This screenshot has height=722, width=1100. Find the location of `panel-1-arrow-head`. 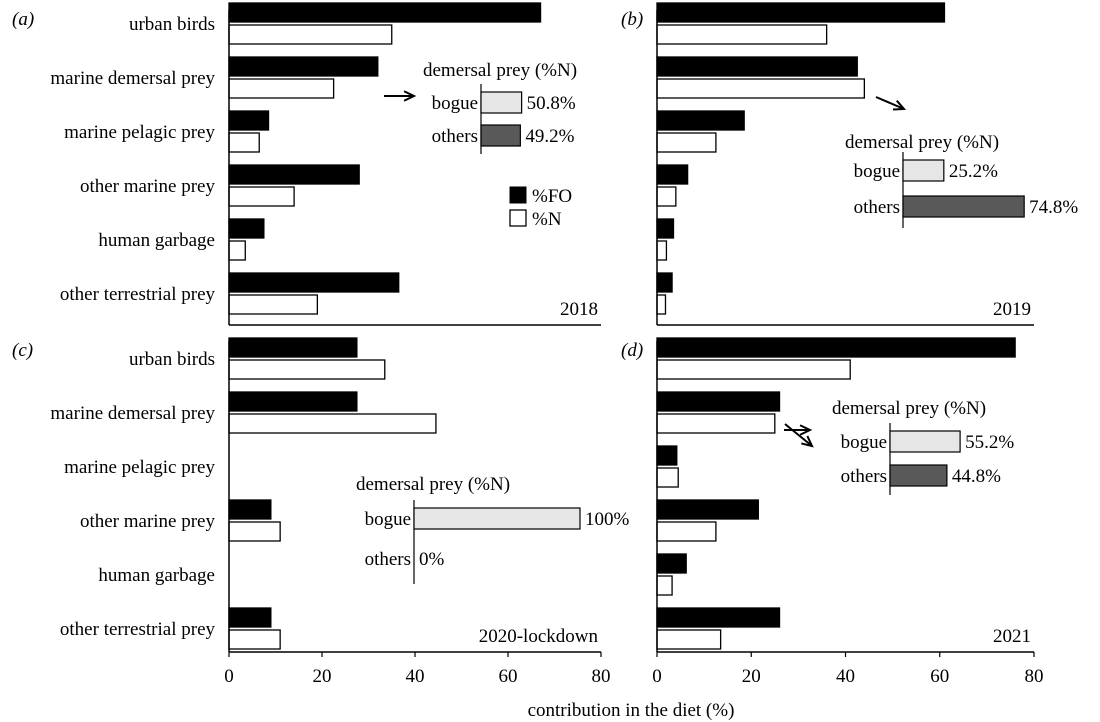

panel-1-arrow-head is located at coordinates (410, 96).